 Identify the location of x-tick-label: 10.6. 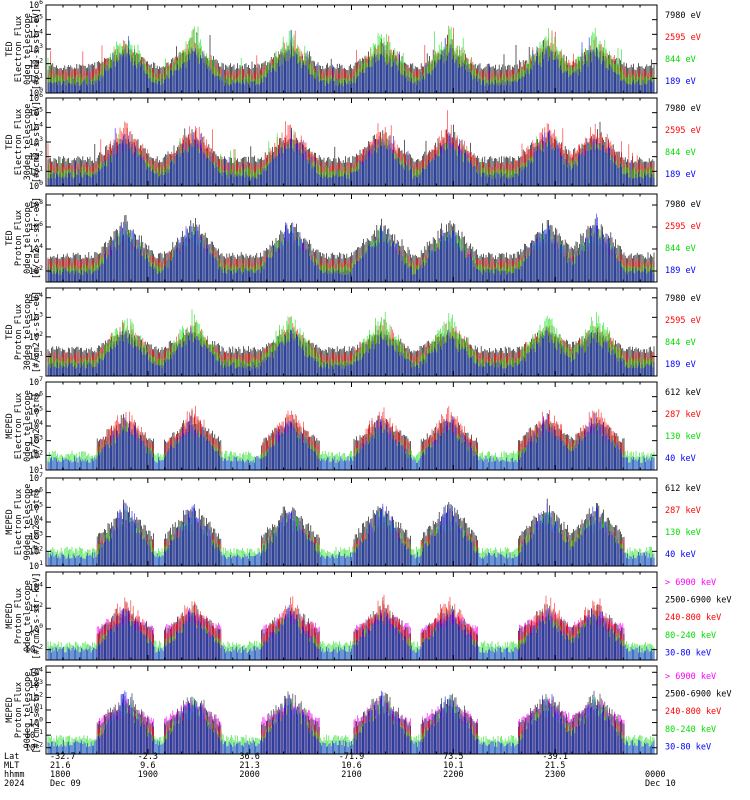
(351, 766).